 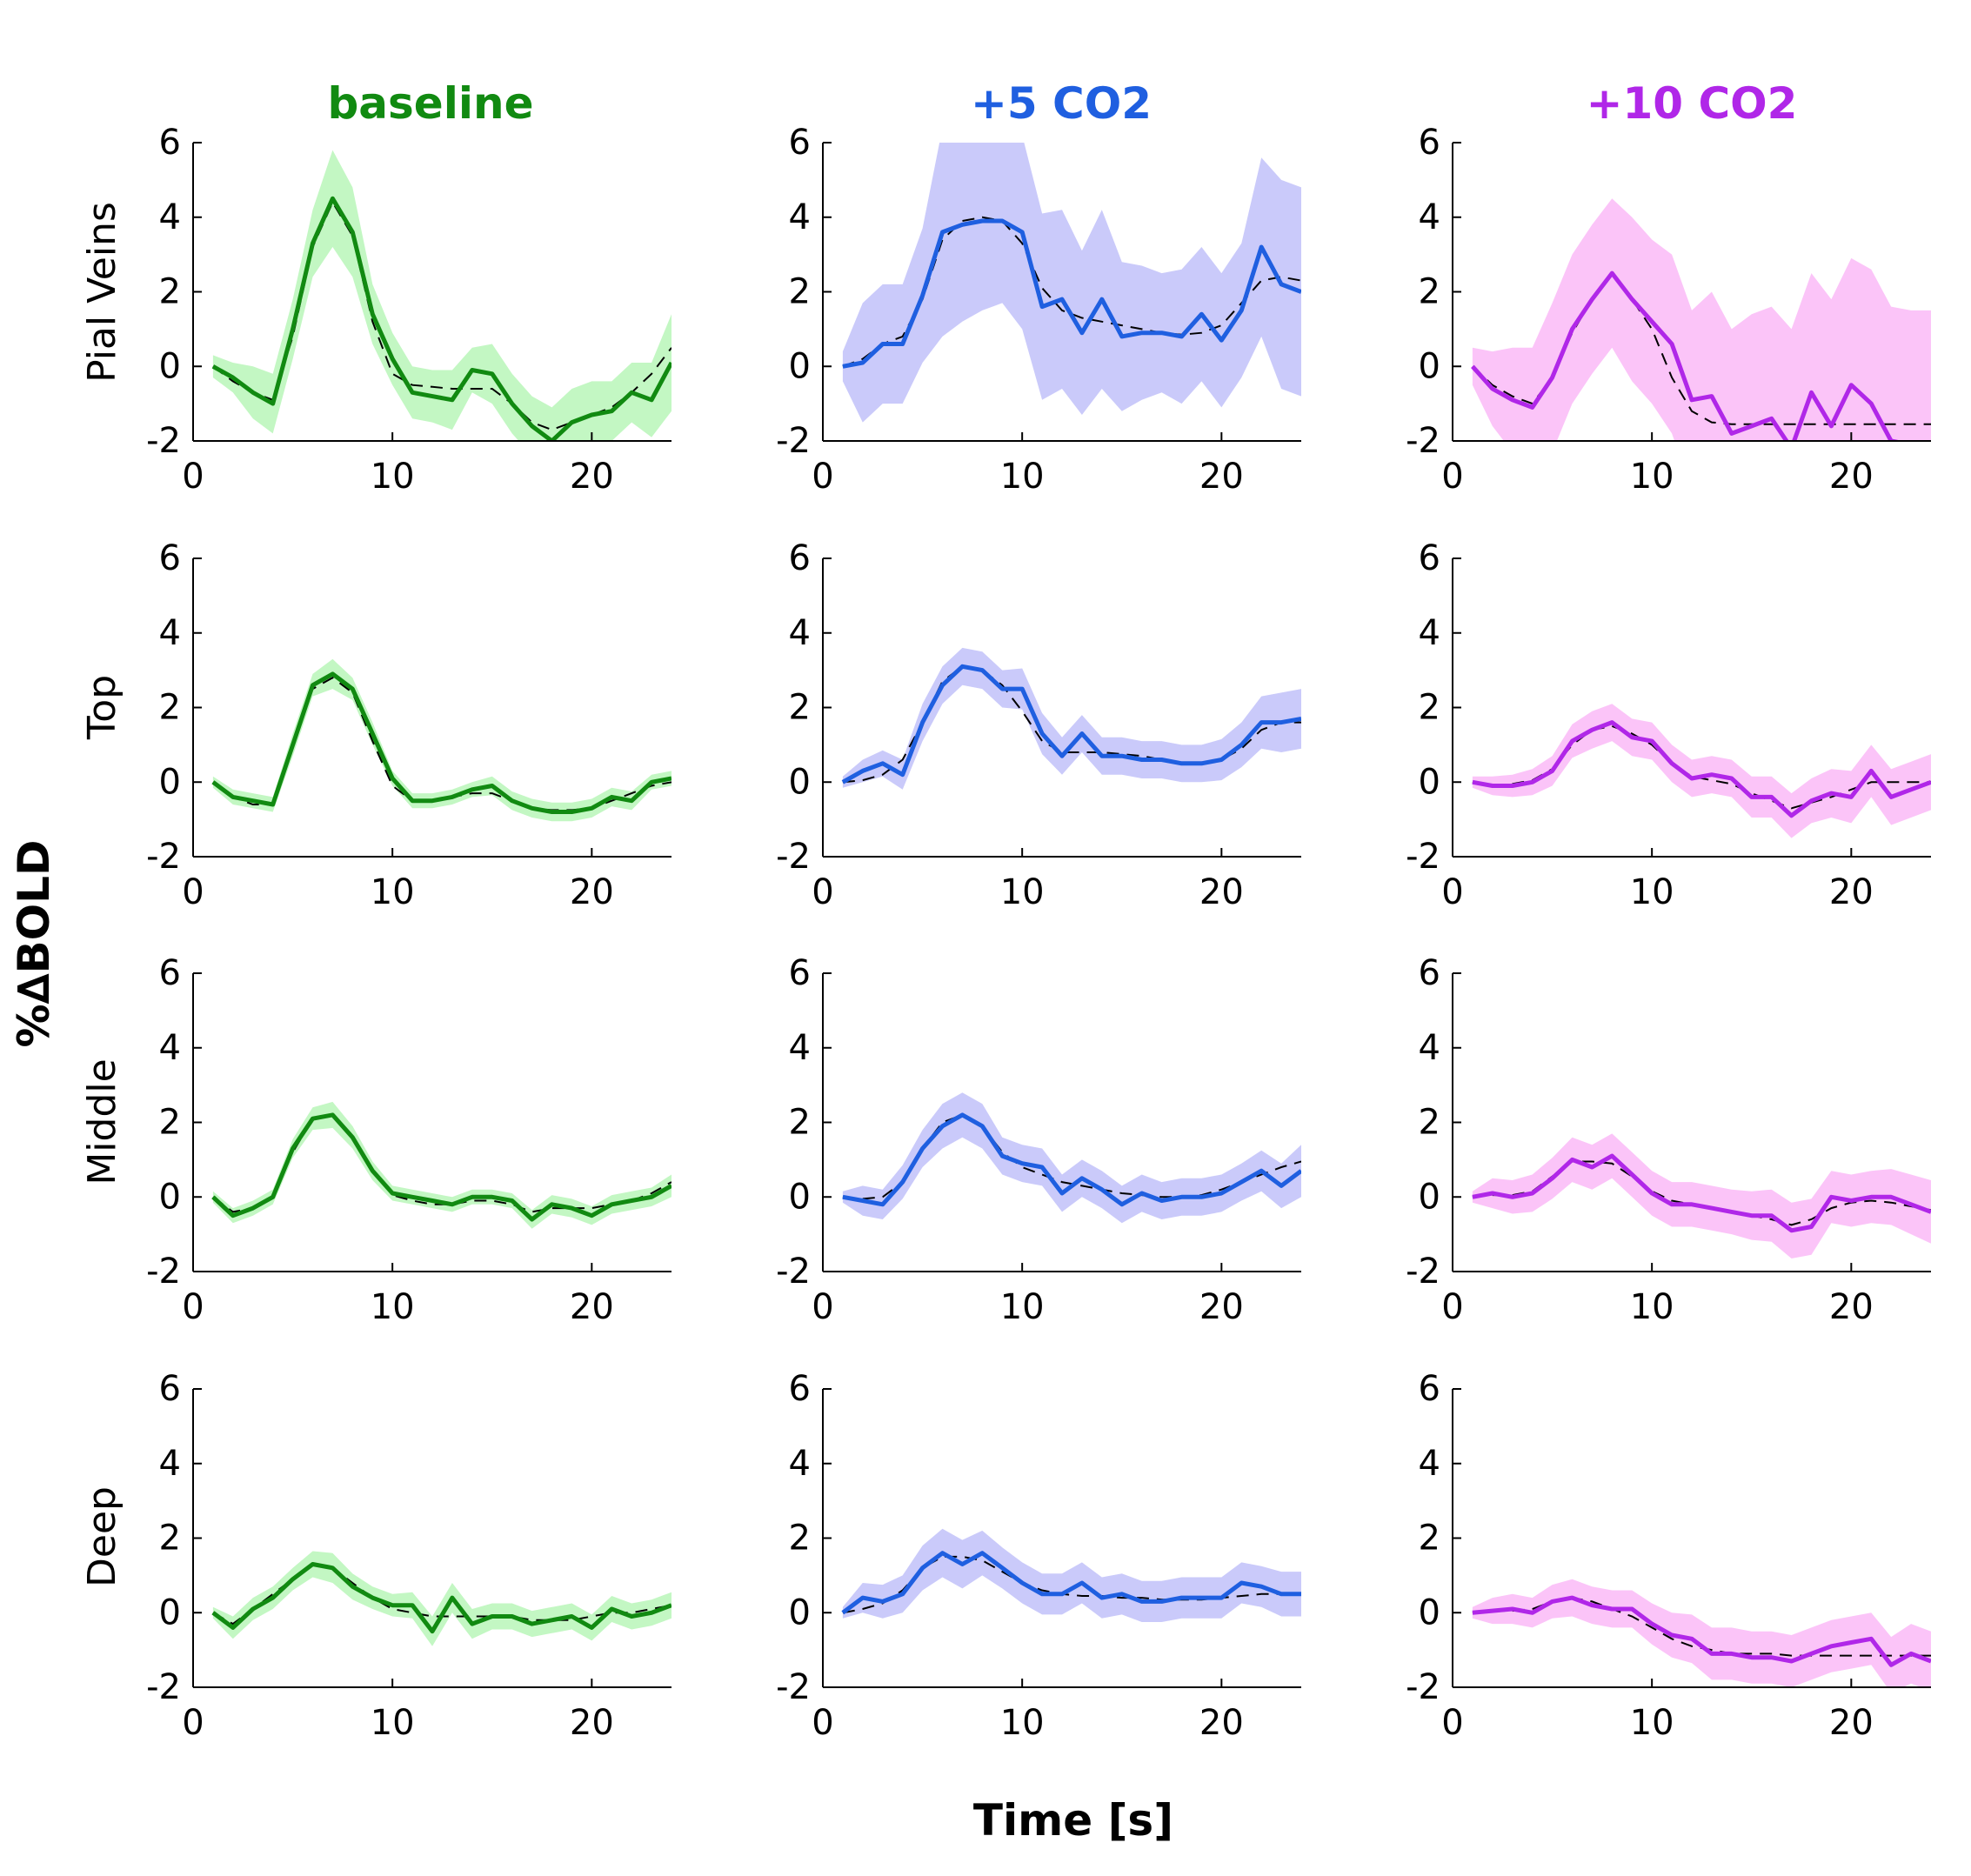 I want to click on panel-middle-co2-5-y-tick-label: 4, so click(x=800, y=1048).